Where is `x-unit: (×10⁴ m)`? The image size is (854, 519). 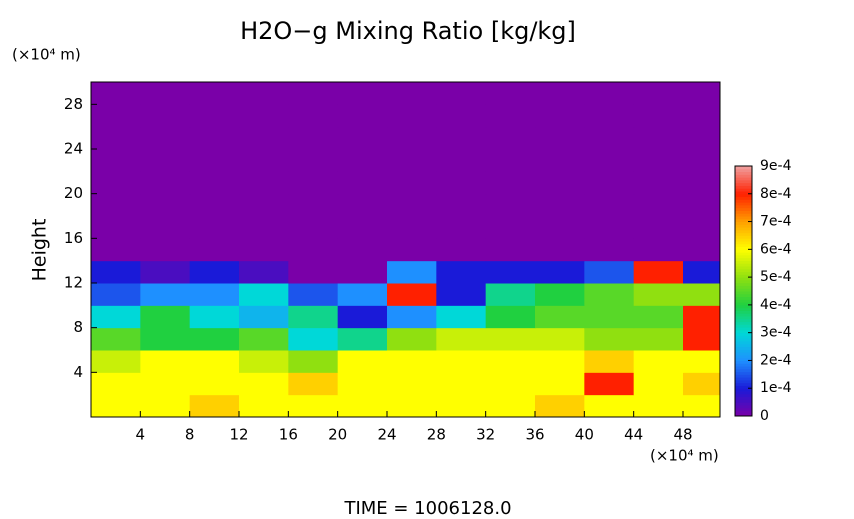
x-unit: (×10⁴ m) is located at coordinates (684, 456).